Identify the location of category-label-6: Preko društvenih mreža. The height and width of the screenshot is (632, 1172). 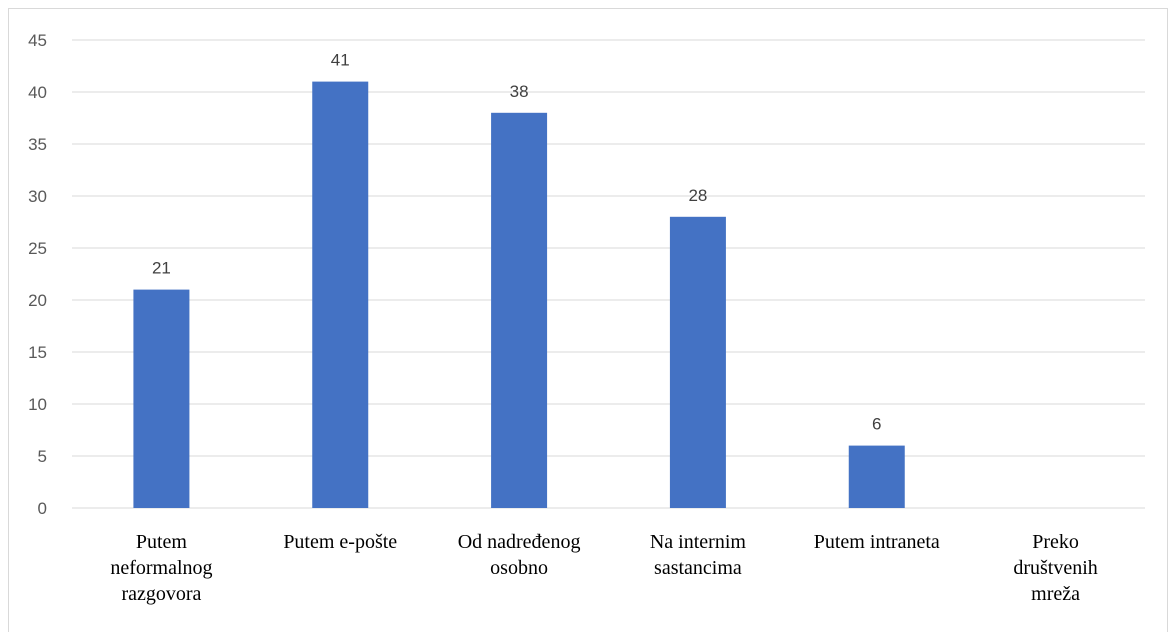
(1055, 568).